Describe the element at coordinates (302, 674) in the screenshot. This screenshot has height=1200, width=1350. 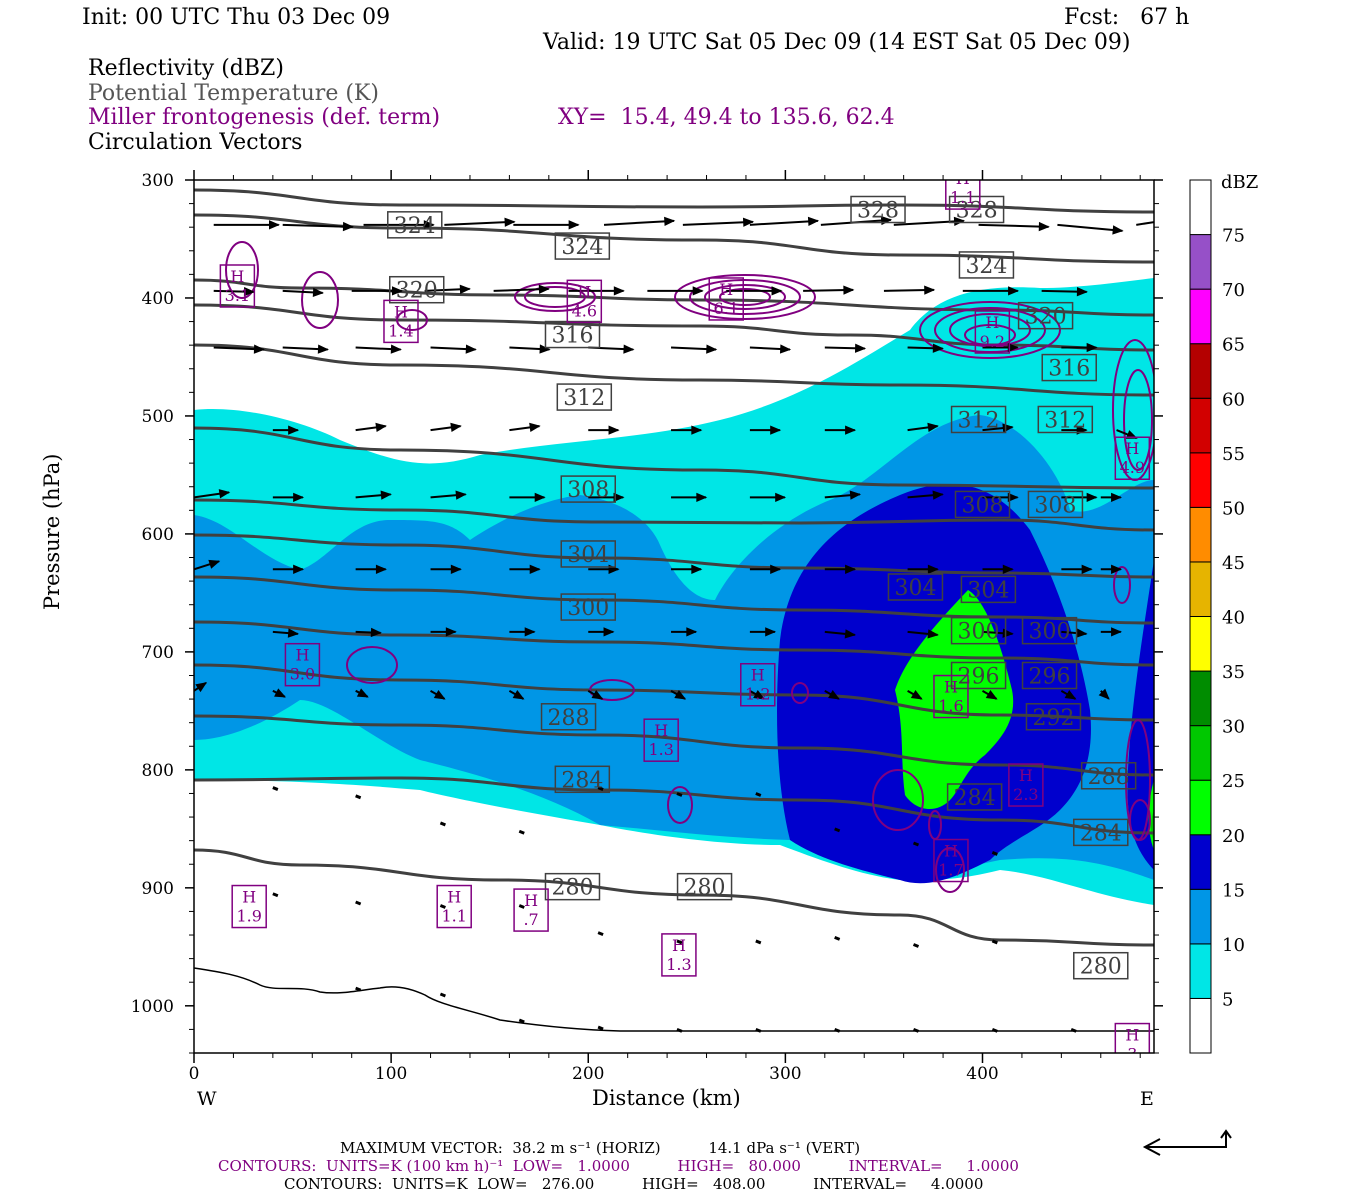
I see `fronto-max-value: 3.0` at that location.